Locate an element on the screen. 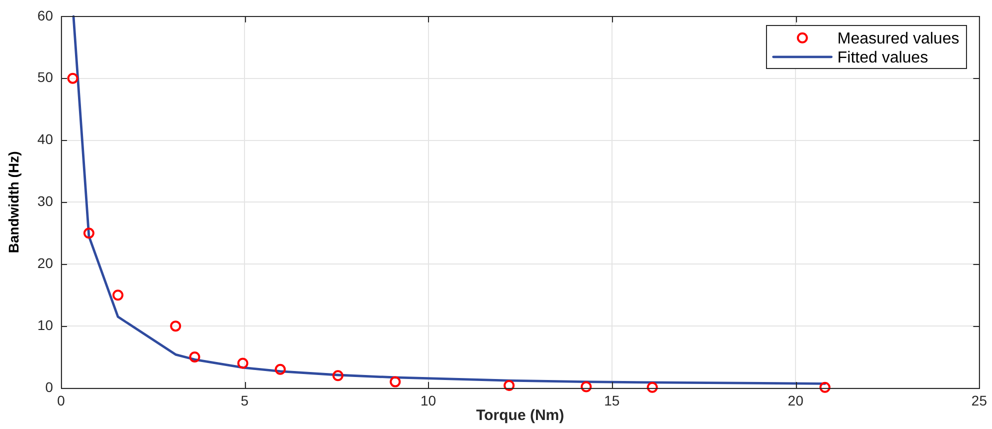  y-tick-label: 20 is located at coordinates (45, 262).